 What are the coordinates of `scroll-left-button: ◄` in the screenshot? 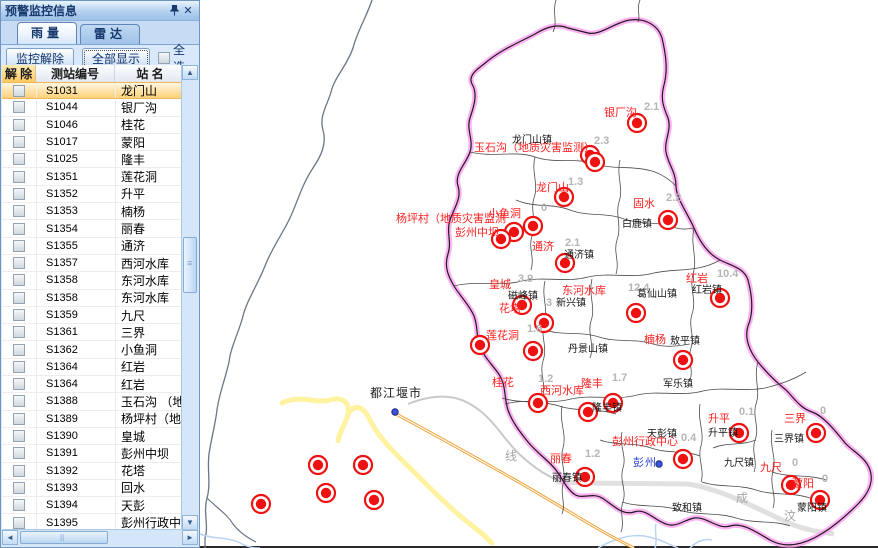 It's located at (10, 537).